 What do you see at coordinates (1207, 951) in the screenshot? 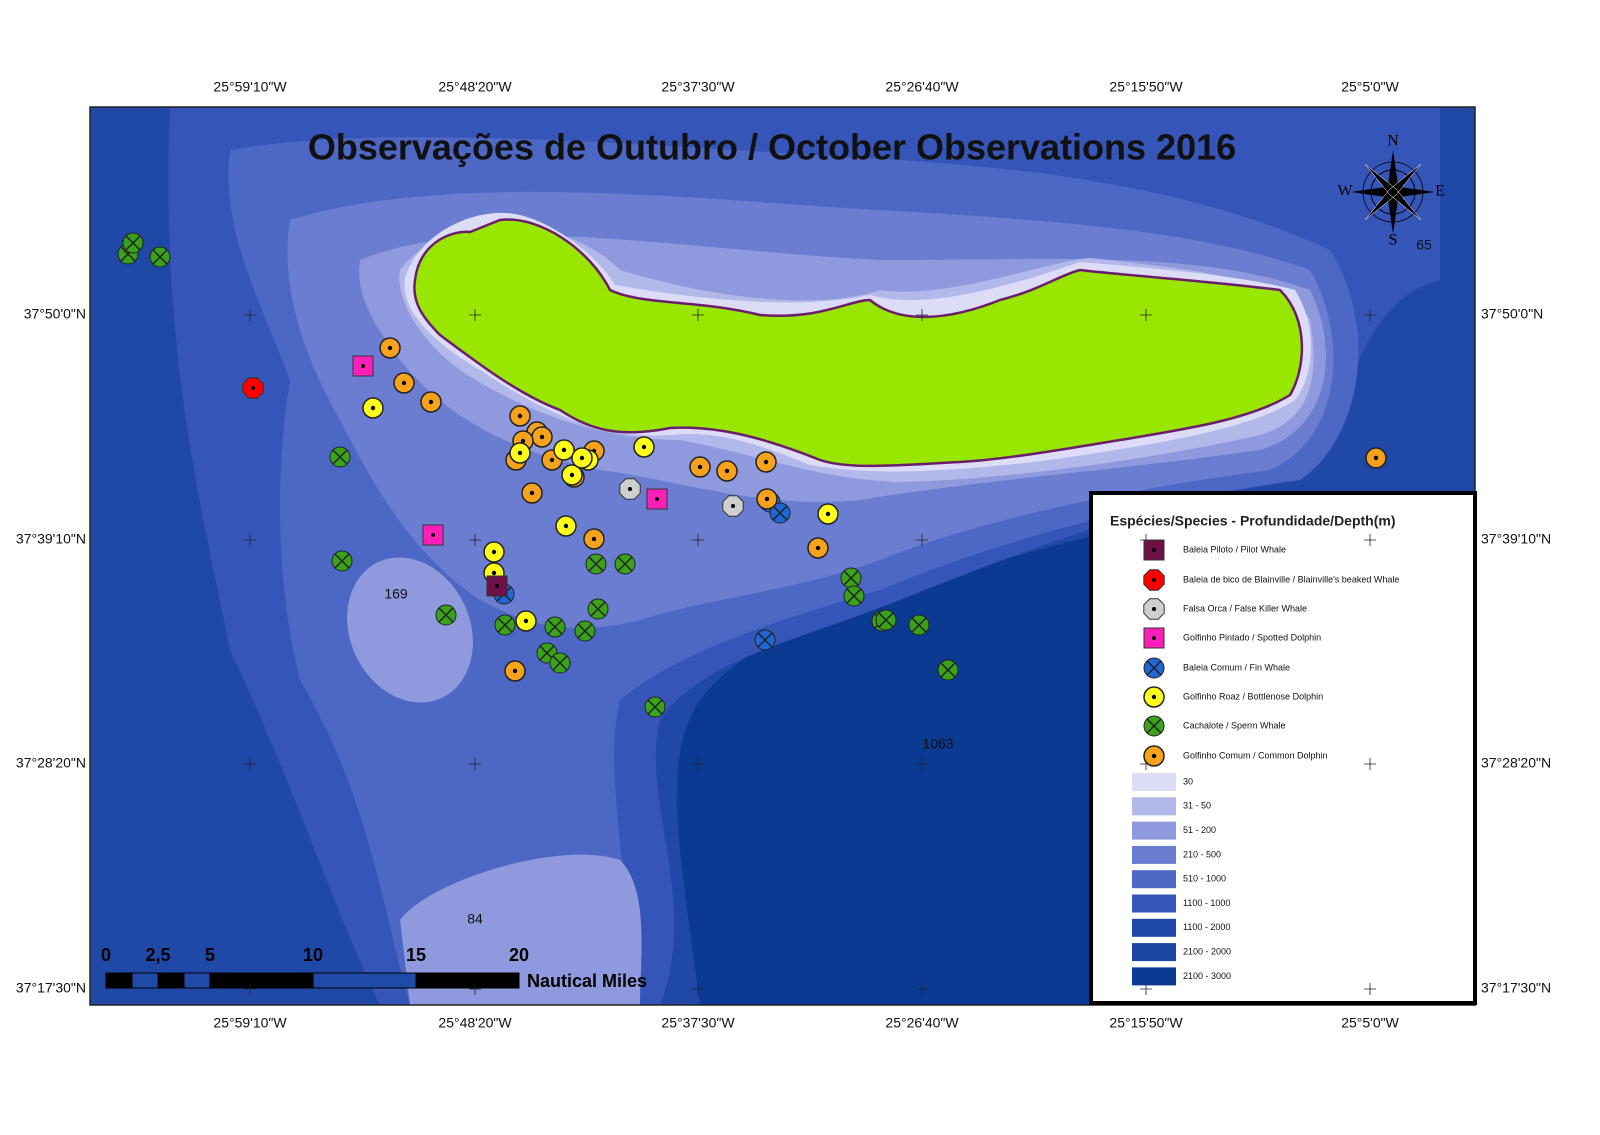
I see `legend-depth: 2100 - 2000` at bounding box center [1207, 951].